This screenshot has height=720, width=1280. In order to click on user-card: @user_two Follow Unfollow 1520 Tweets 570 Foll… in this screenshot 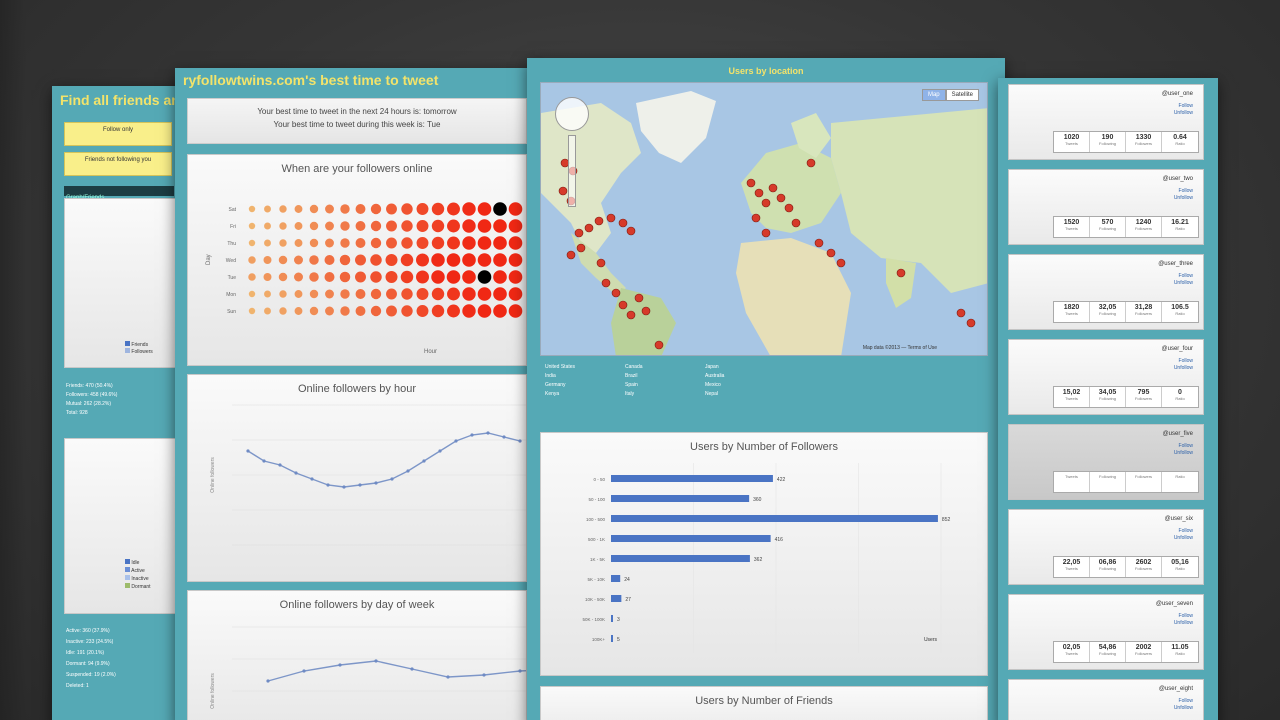, I will do `click(1106, 207)`.